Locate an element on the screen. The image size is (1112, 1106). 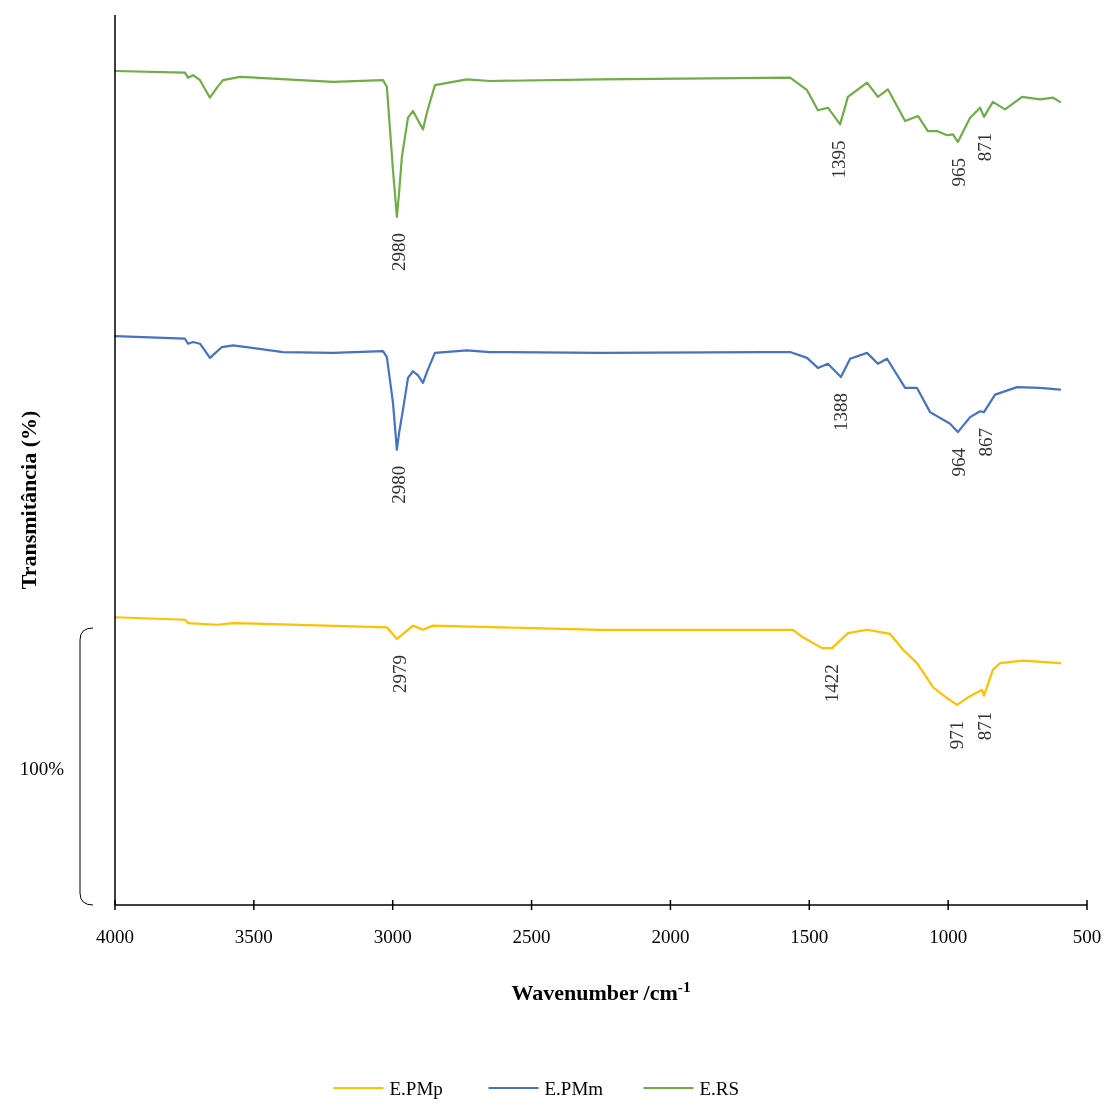
y-axis-title: Transmitância (%) is located at coordinates (28, 500).